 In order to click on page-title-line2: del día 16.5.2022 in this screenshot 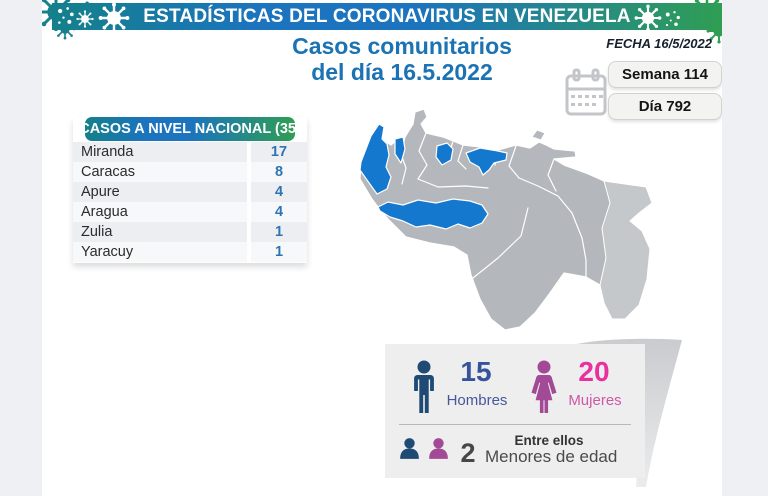, I will do `click(402, 72)`.